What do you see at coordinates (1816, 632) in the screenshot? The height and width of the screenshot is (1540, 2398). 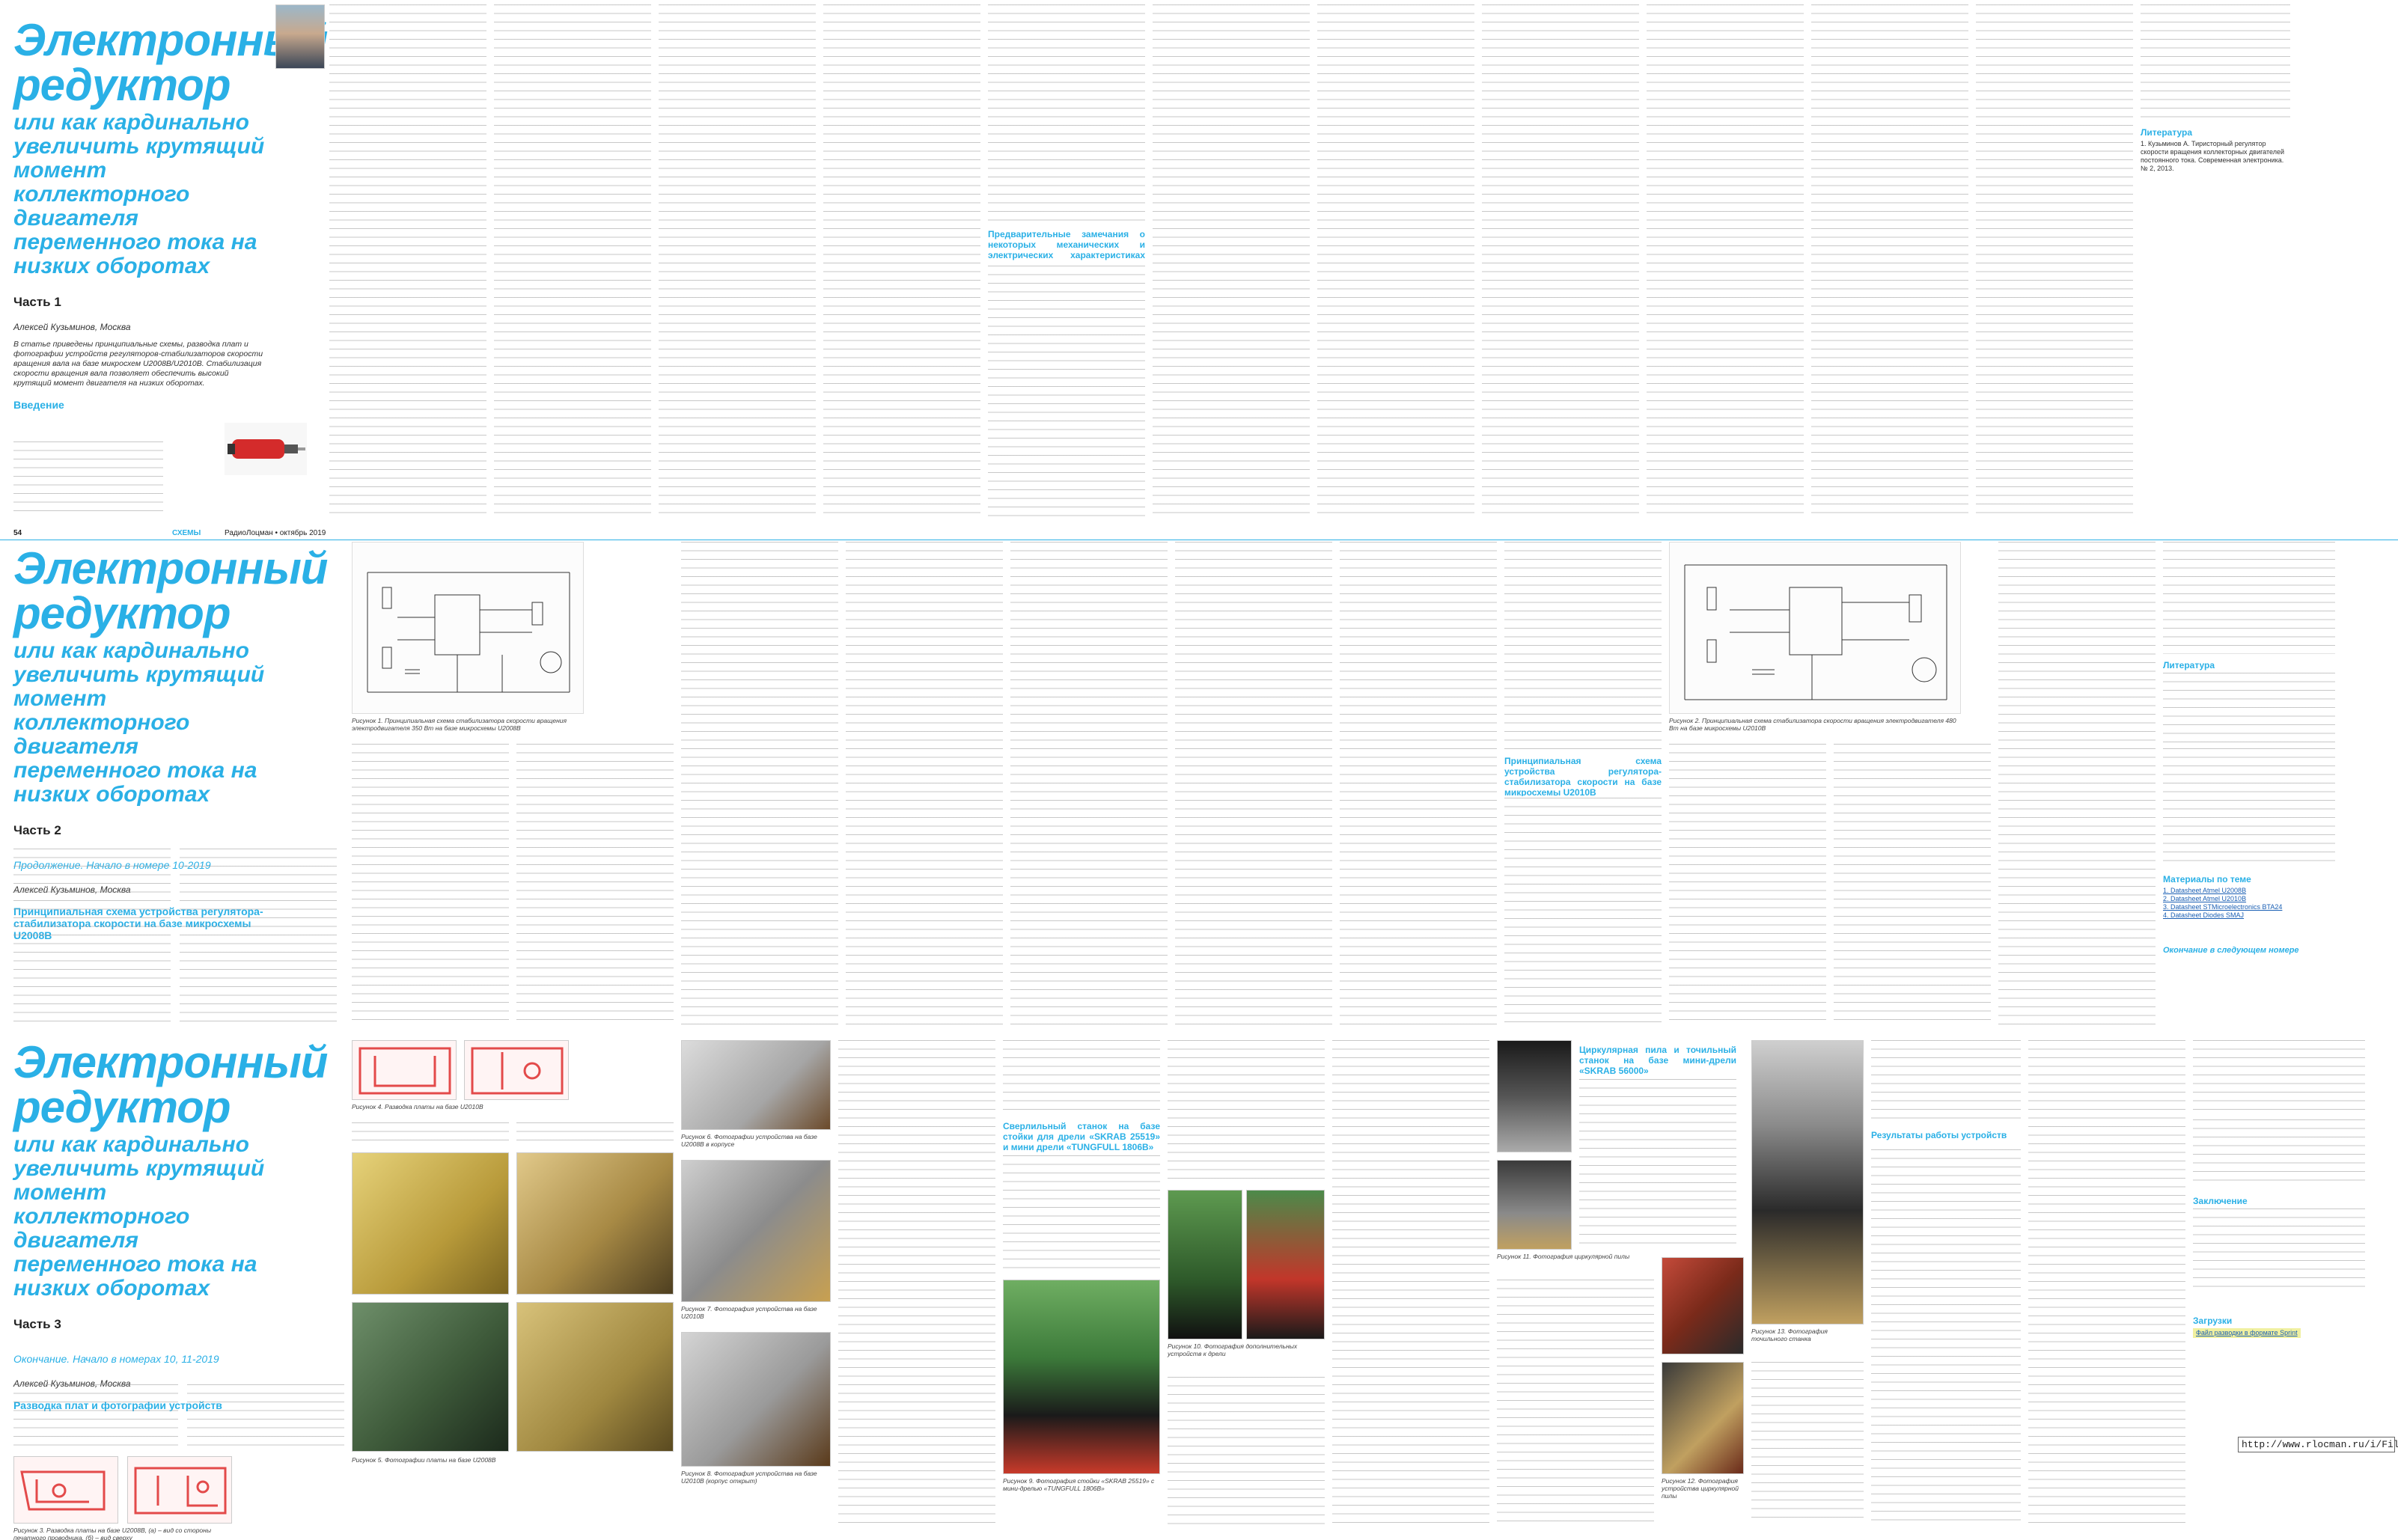 I see `schematic-drawing` at bounding box center [1816, 632].